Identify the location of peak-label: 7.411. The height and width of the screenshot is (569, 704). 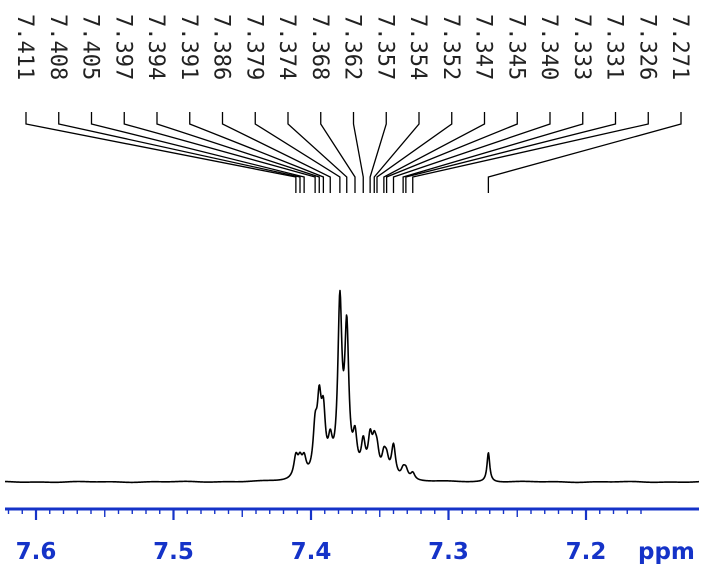
(24, 47).